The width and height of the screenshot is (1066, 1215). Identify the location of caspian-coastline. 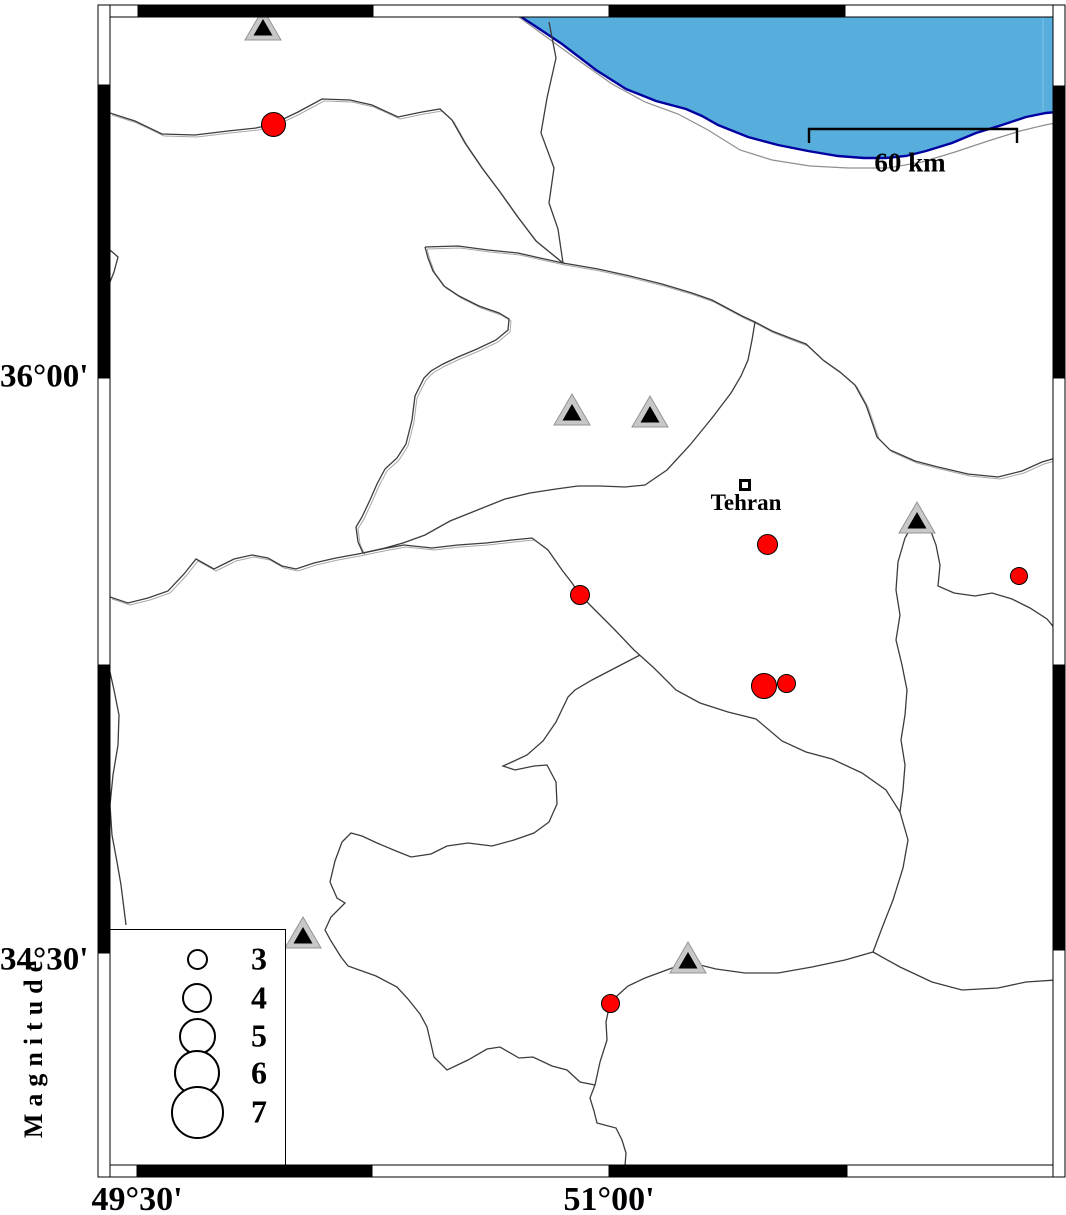
(785, 88).